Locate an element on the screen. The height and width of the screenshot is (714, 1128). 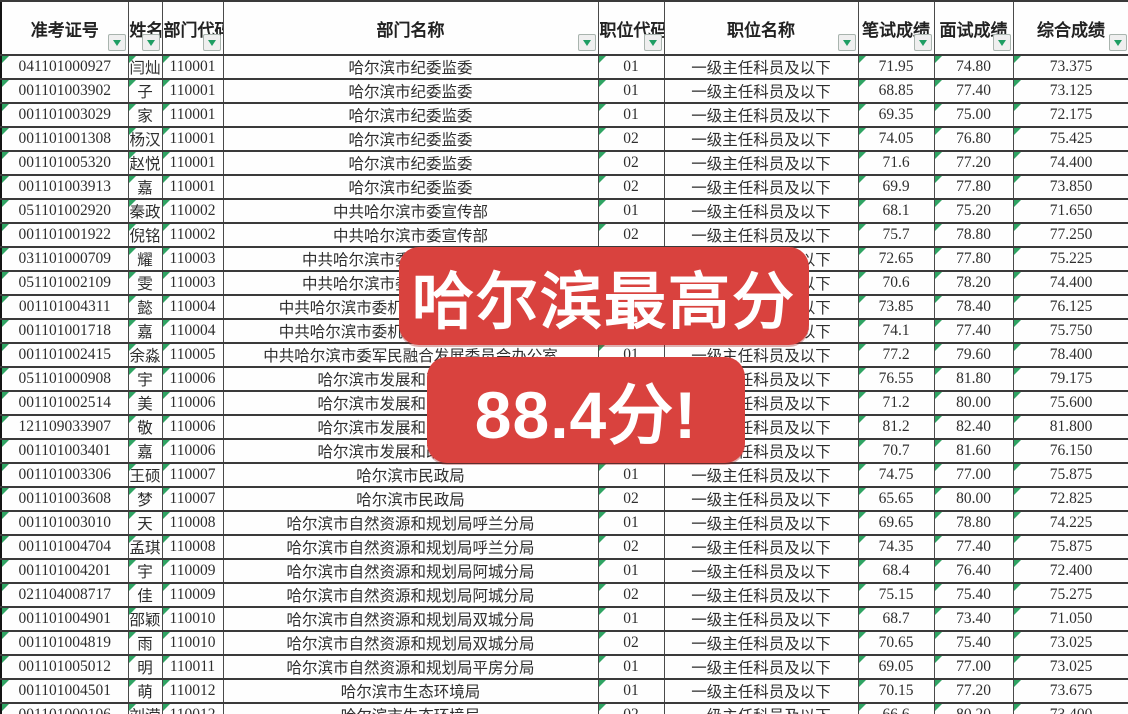
cell: 001101005320 is located at coordinates (64, 163).